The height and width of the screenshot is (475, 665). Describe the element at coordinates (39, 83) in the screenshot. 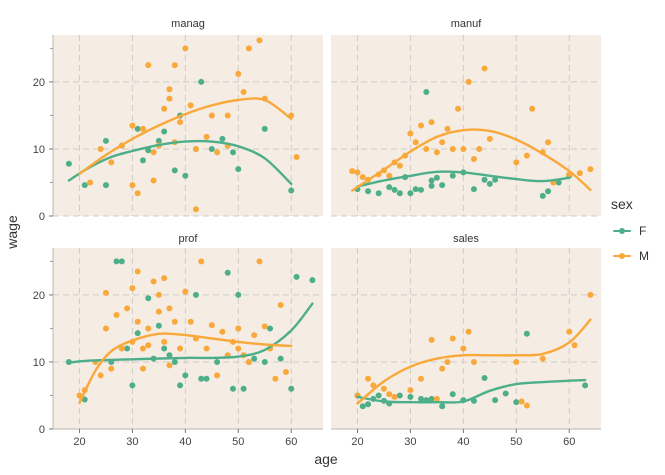

I see `y-tick-label: 20` at that location.